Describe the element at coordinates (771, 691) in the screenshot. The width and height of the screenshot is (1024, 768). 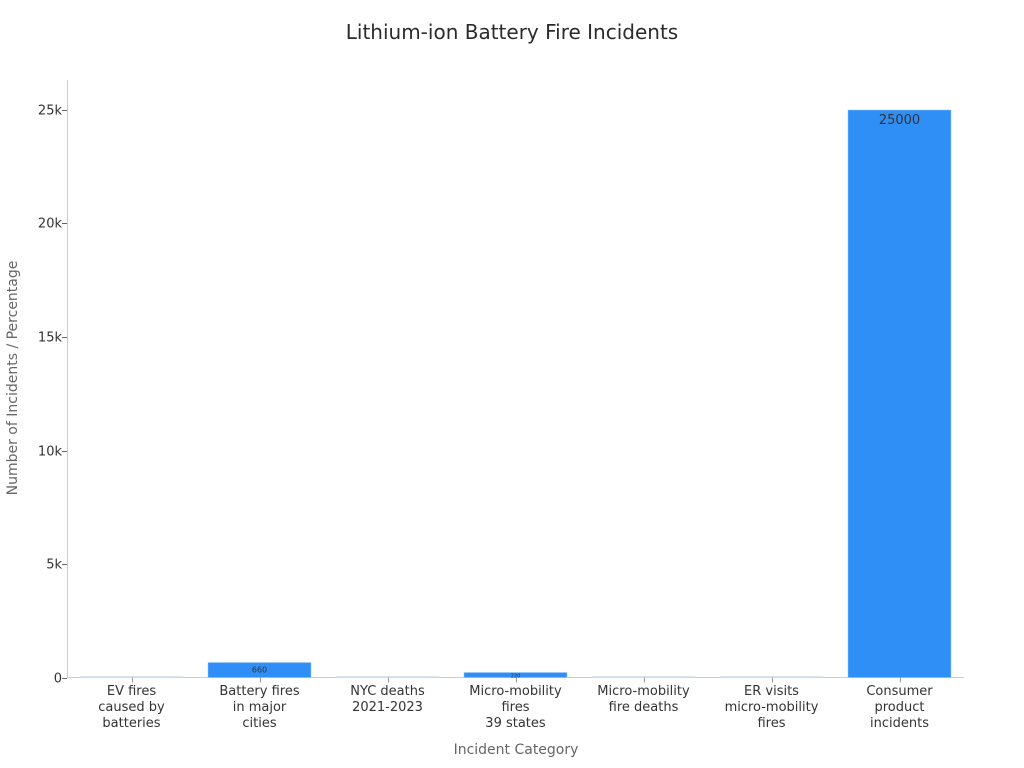
I see `x-category-label-line: ER visits` at that location.